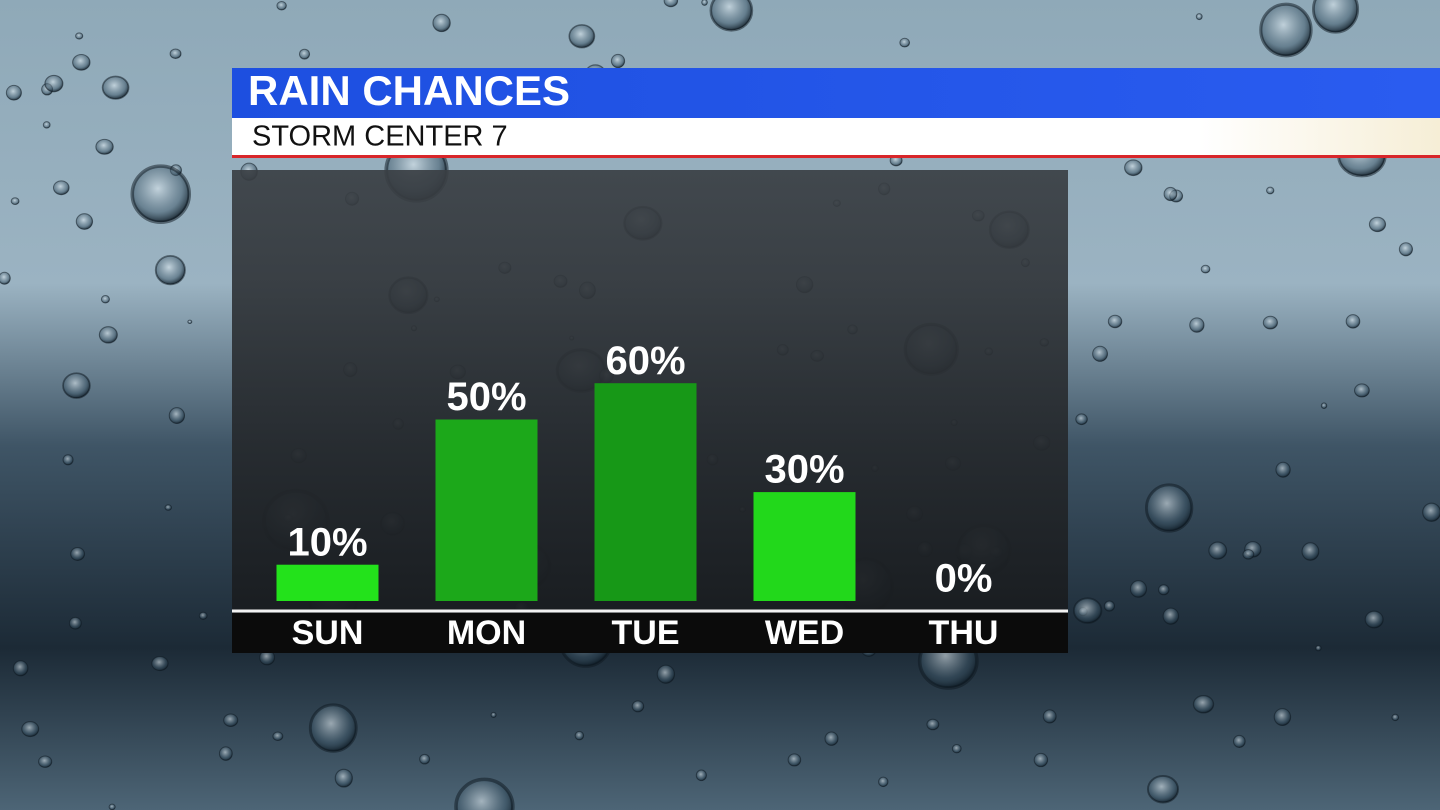  I want to click on value-label: 0%, so click(964, 579).